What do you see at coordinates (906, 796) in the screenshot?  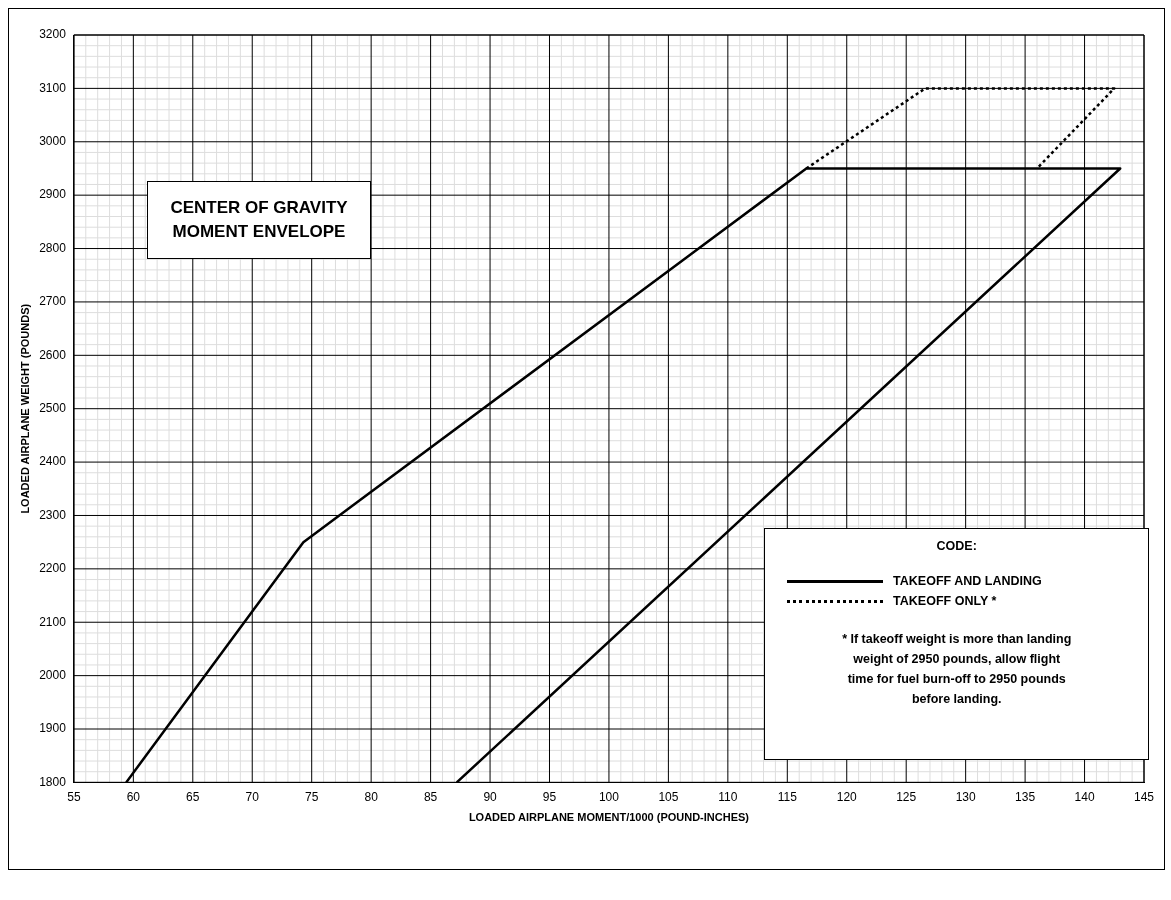 I see `x-tick-label: 125` at bounding box center [906, 796].